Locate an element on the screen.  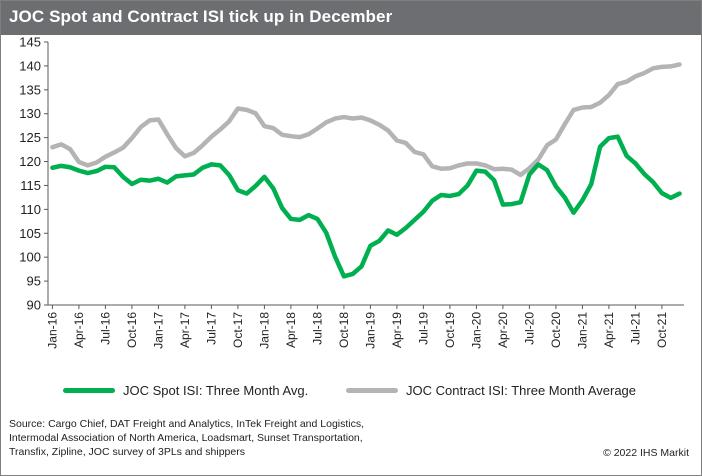
x-tick-label: Oct-16 is located at coordinates (132, 330).